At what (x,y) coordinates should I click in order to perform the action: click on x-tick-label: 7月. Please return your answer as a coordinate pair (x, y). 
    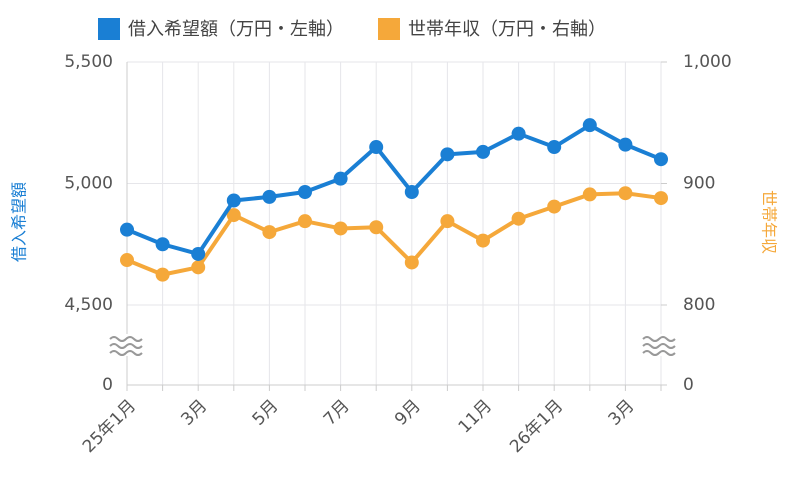
    Looking at the image, I should click on (337, 413).